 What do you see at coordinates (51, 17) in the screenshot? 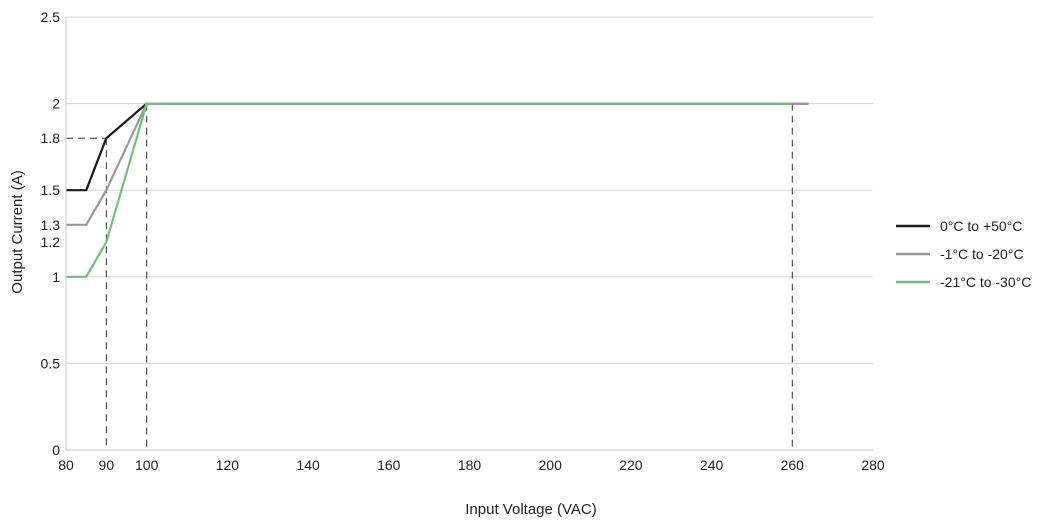
I see `y-tick-label: 2.5` at bounding box center [51, 17].